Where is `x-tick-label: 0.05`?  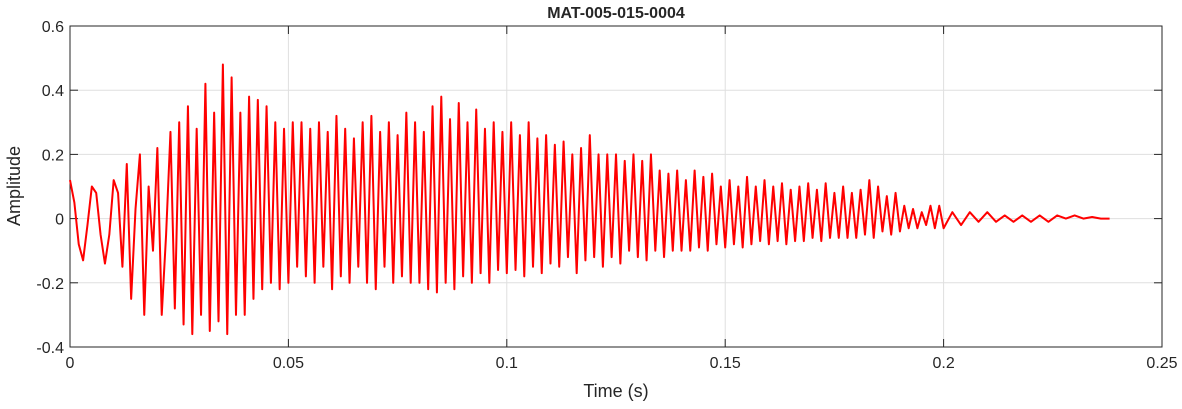 x-tick-label: 0.05 is located at coordinates (288, 363).